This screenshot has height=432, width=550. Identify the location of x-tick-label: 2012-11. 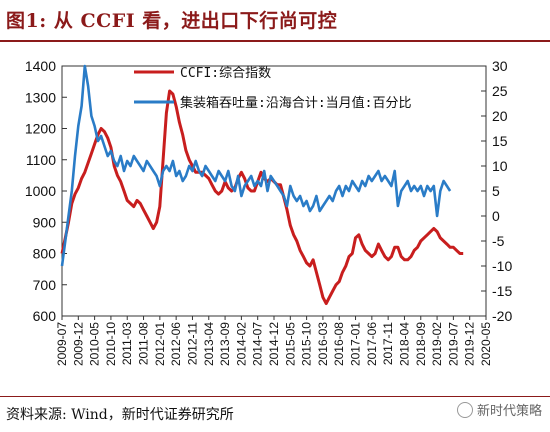
(192, 343).